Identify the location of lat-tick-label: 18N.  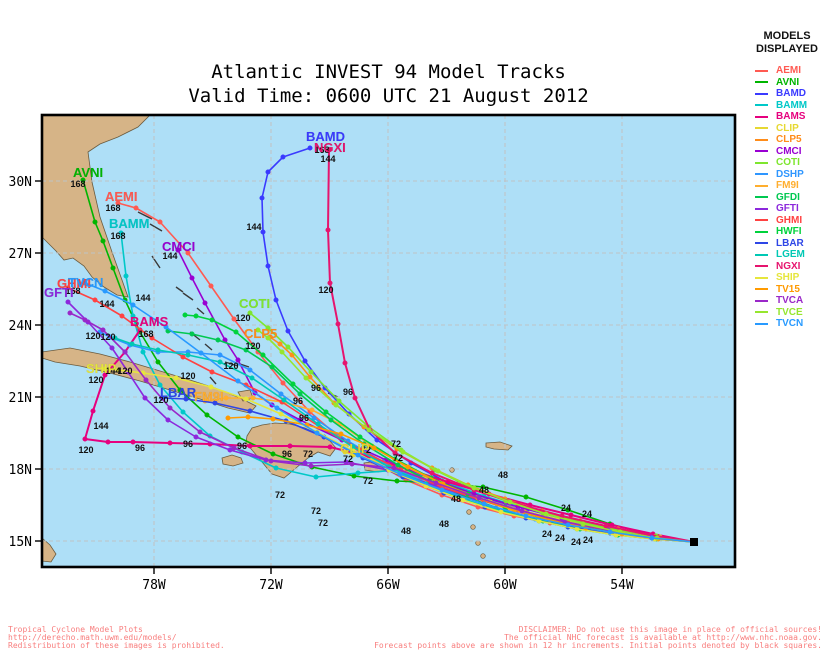
(20, 470).